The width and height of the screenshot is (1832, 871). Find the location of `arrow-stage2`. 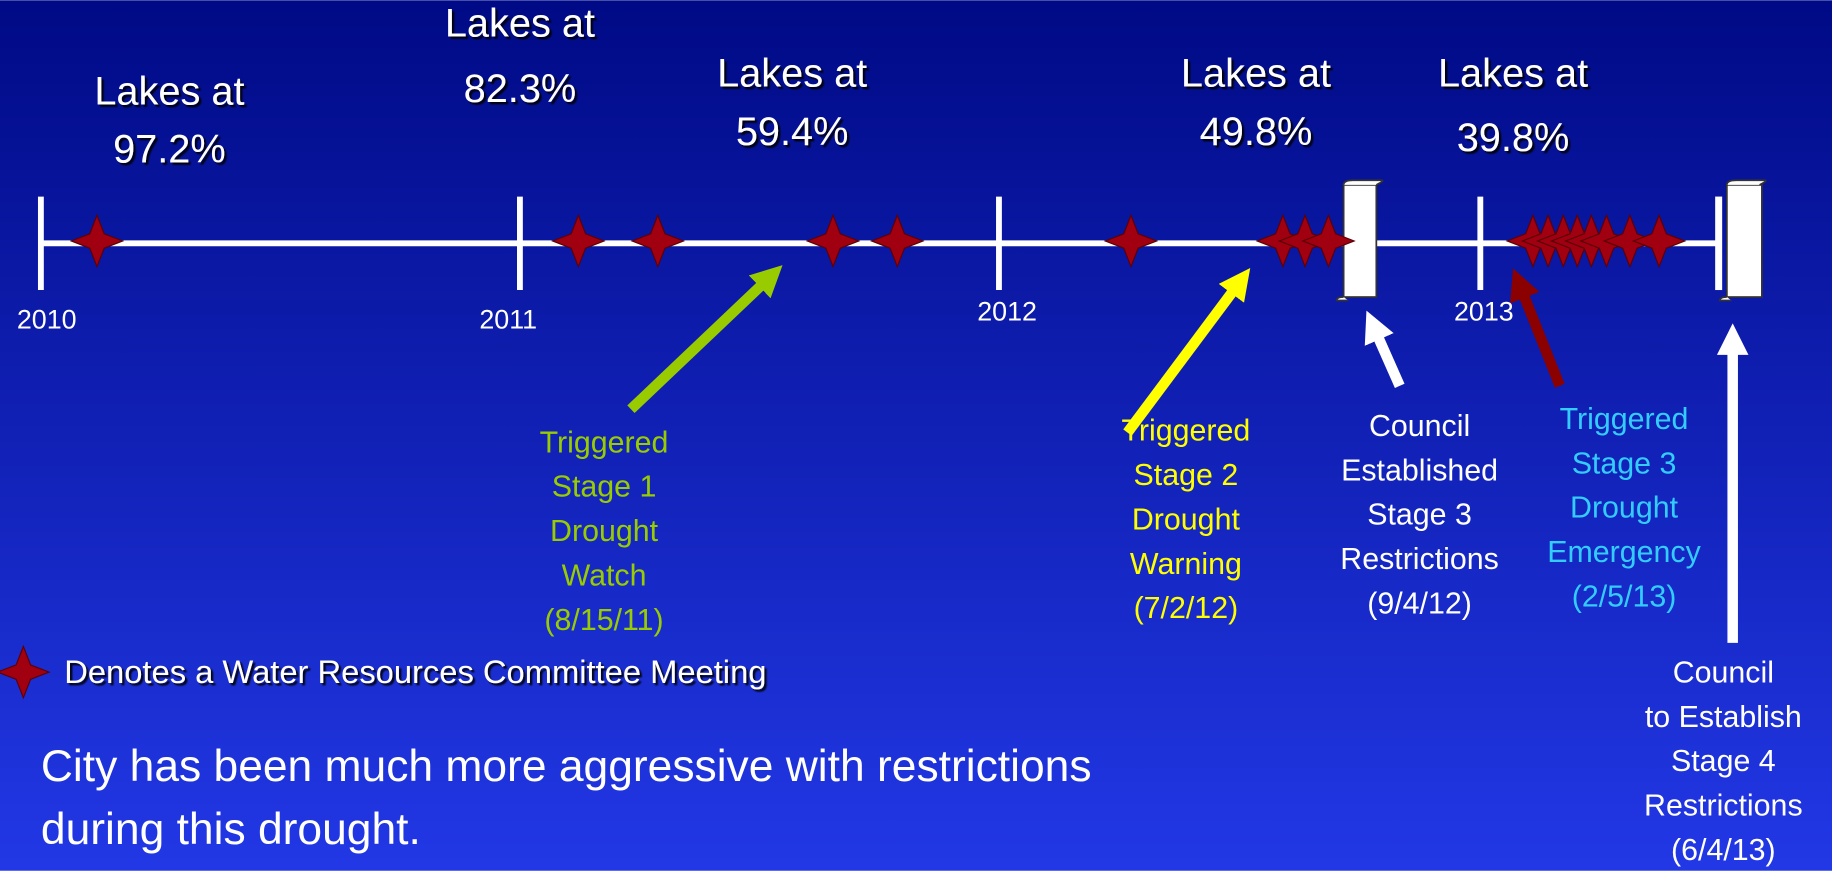

arrow-stage2 is located at coordinates (1187, 352).